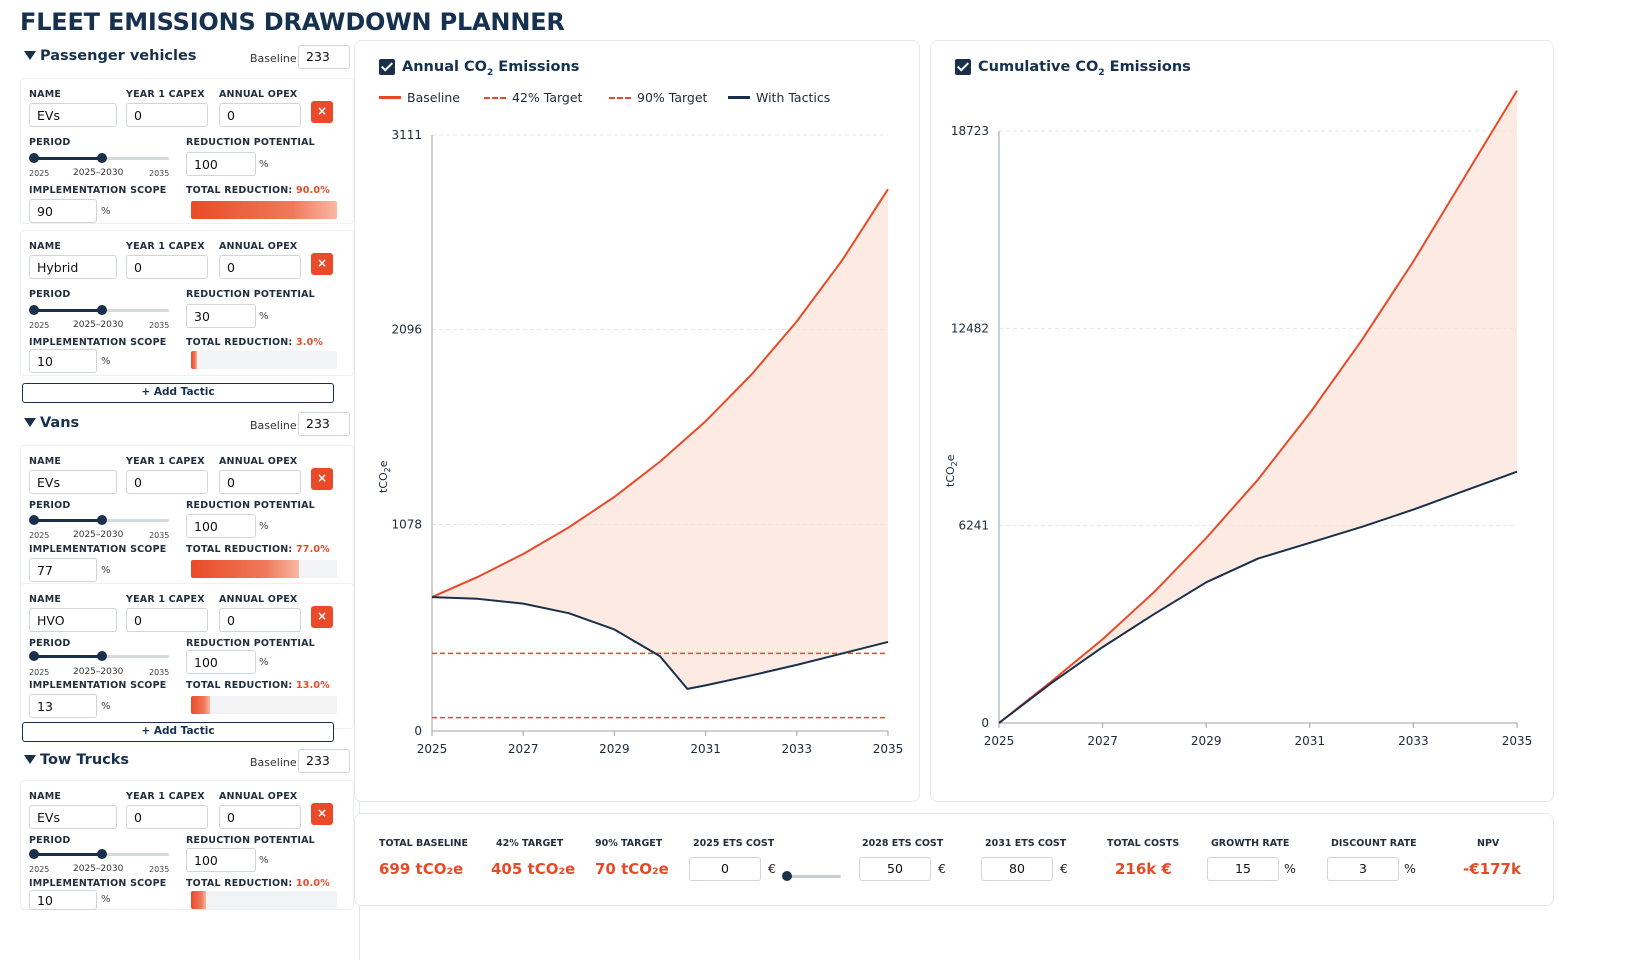 The width and height of the screenshot is (1636, 961). What do you see at coordinates (258, 549) in the screenshot?
I see `total-reduction-label: TOTAL REDUCTION: 77.0%` at bounding box center [258, 549].